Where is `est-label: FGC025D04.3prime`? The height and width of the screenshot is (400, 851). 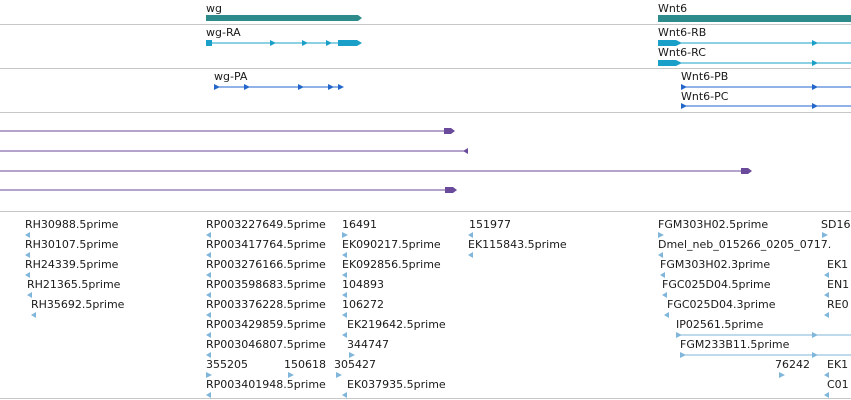
est-label: FGC025D04.3prime is located at coordinates (721, 304).